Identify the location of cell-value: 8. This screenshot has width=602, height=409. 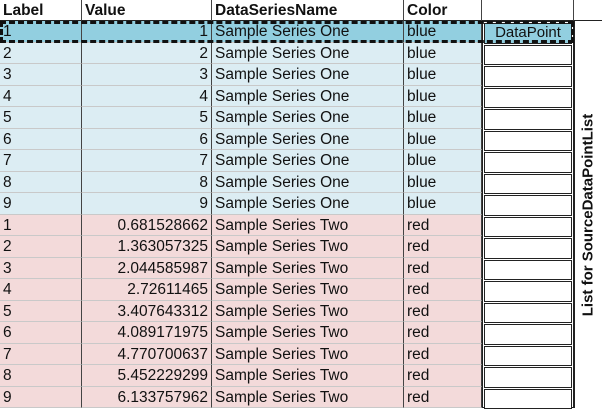
(147, 183).